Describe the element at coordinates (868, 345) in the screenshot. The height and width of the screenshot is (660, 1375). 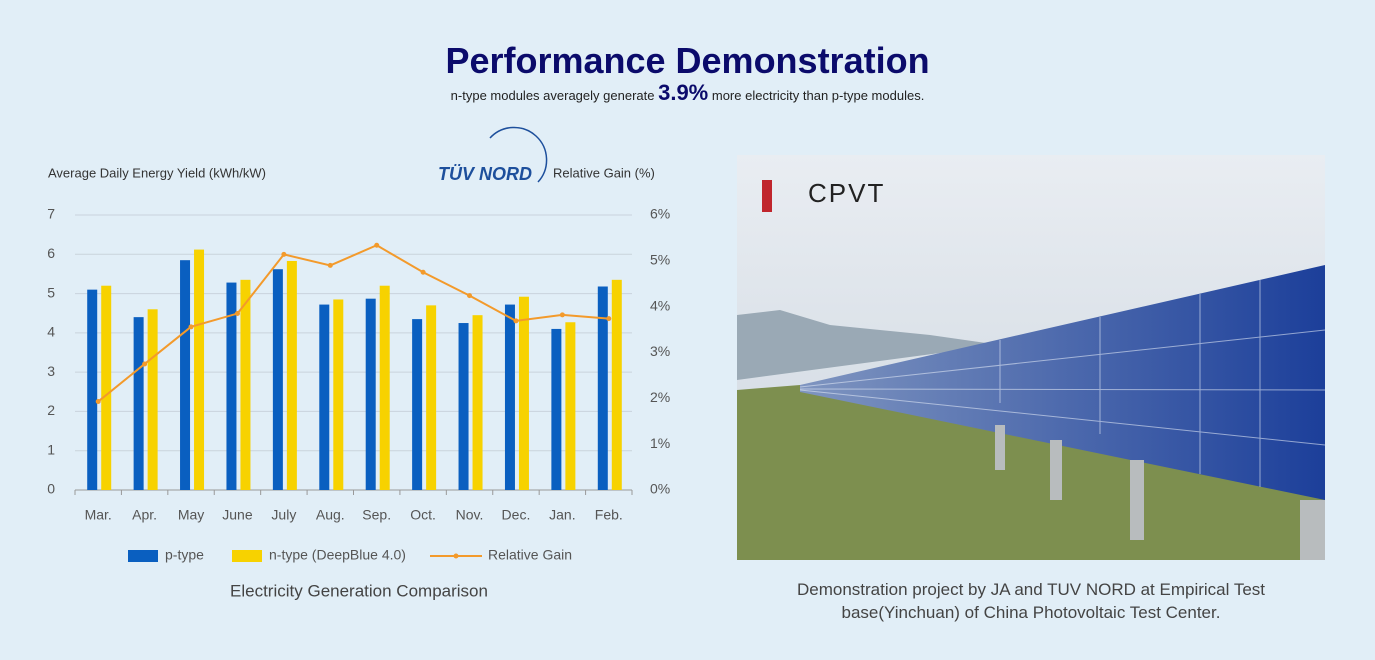
I see `mountains` at that location.